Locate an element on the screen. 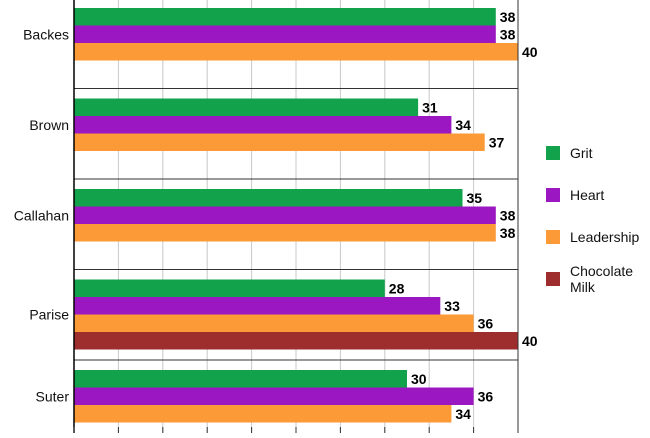 The image size is (650, 438). value-label-parise-chocolate-milk: 40 is located at coordinates (530, 341).